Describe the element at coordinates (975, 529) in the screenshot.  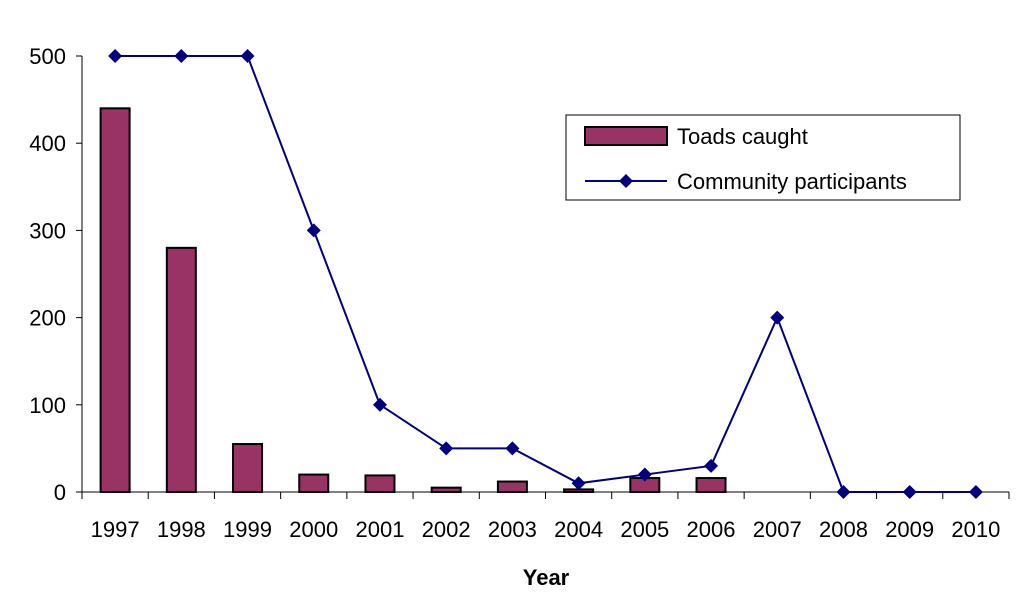
I see `x-tick-label: 2010` at that location.